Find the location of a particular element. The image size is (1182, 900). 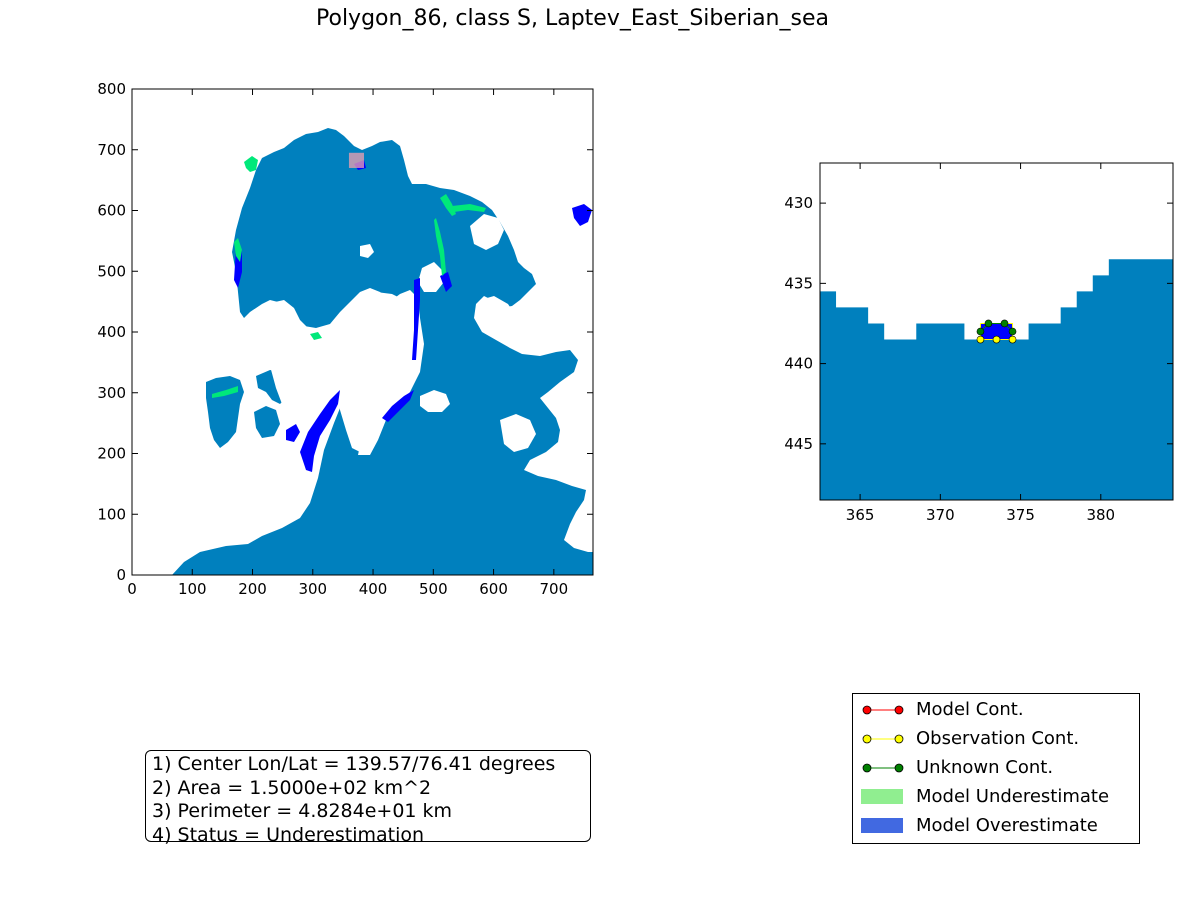

map-features is located at coordinates (402, 314).